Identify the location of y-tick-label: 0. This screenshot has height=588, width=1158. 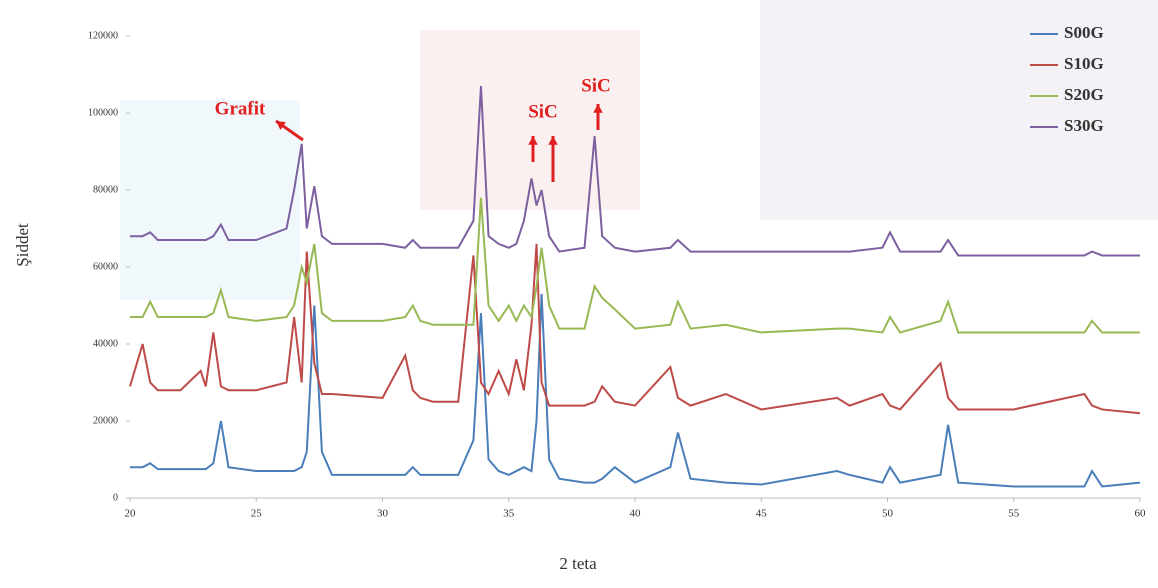
(115, 497).